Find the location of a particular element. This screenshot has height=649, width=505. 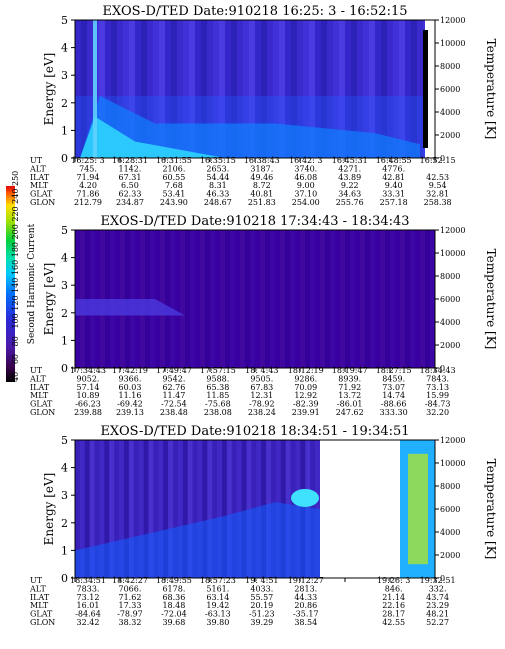

table-cell: 18:49:55 is located at coordinates (174, 580).